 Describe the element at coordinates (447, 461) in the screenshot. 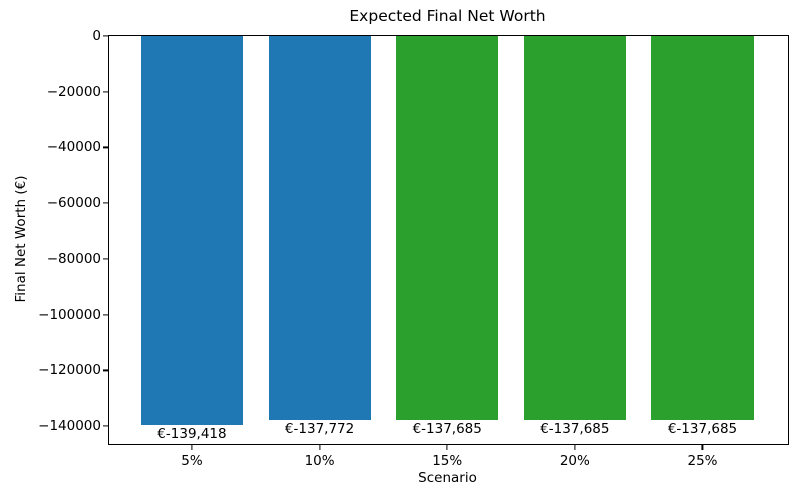

I see `x-axis-tick-label: 15%` at that location.